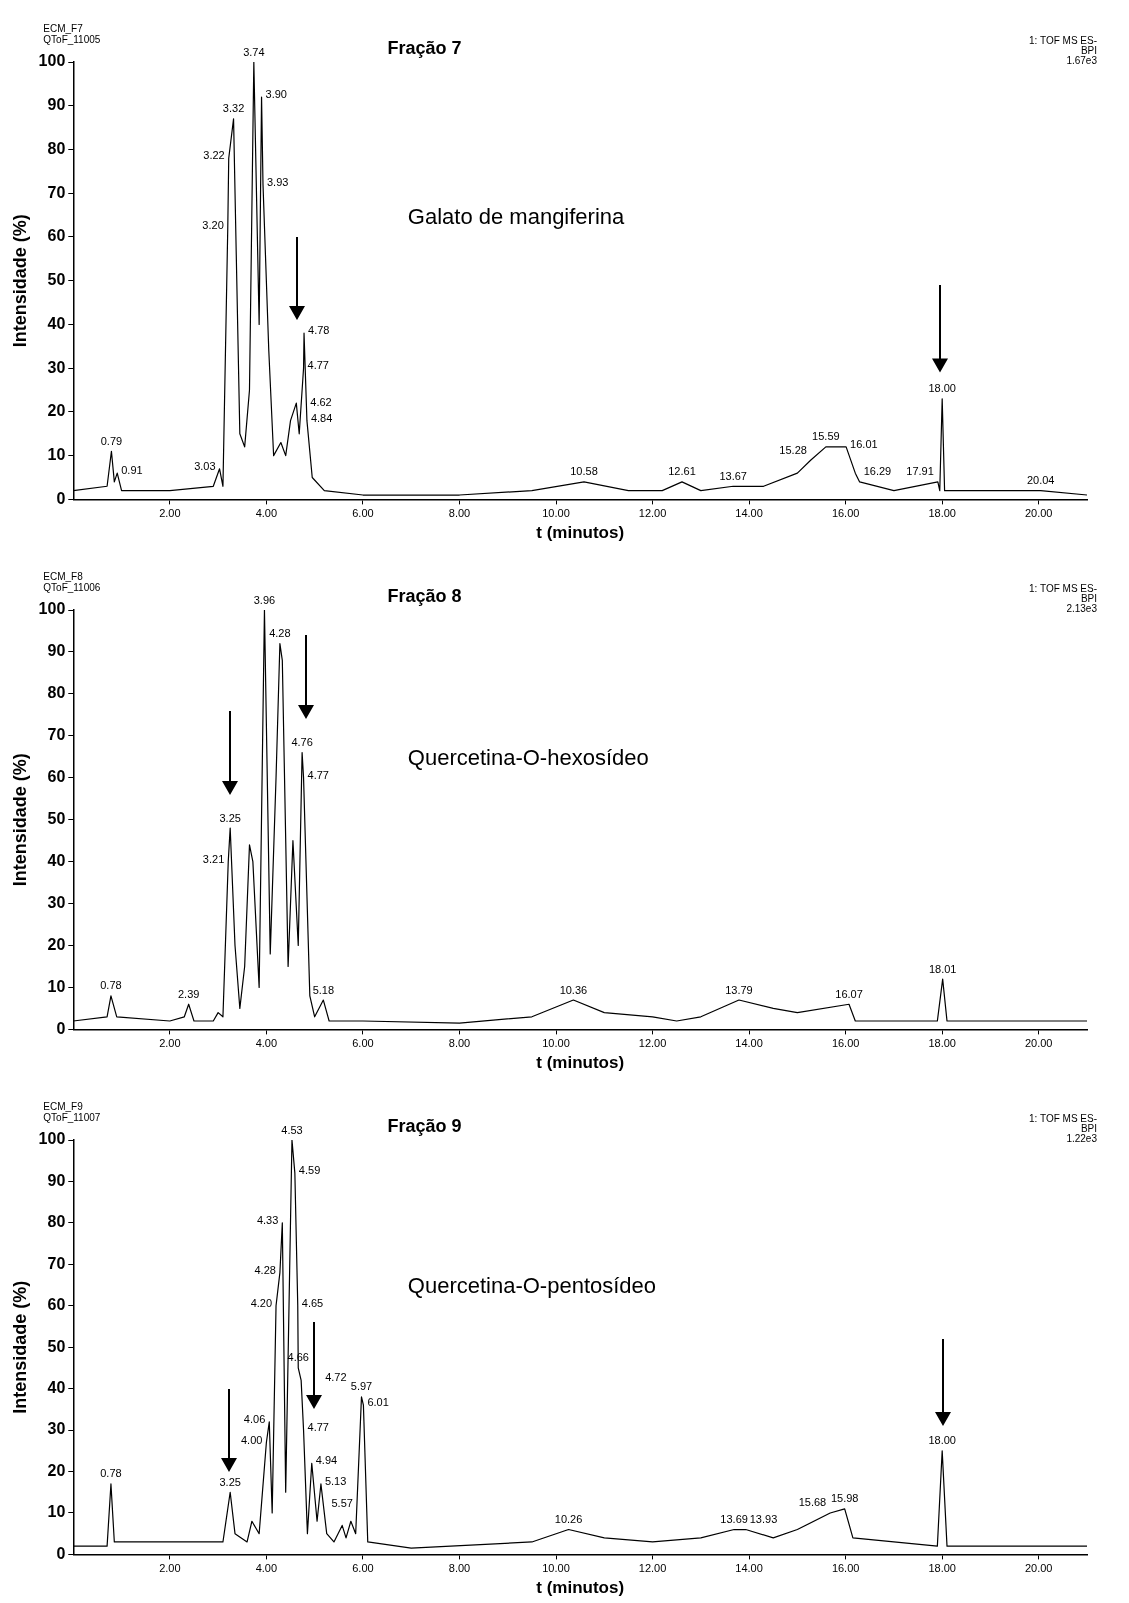 This screenshot has height=1603, width=1129. Describe the element at coordinates (254, 1418) in the screenshot. I see `annotation: 4.06` at that location.